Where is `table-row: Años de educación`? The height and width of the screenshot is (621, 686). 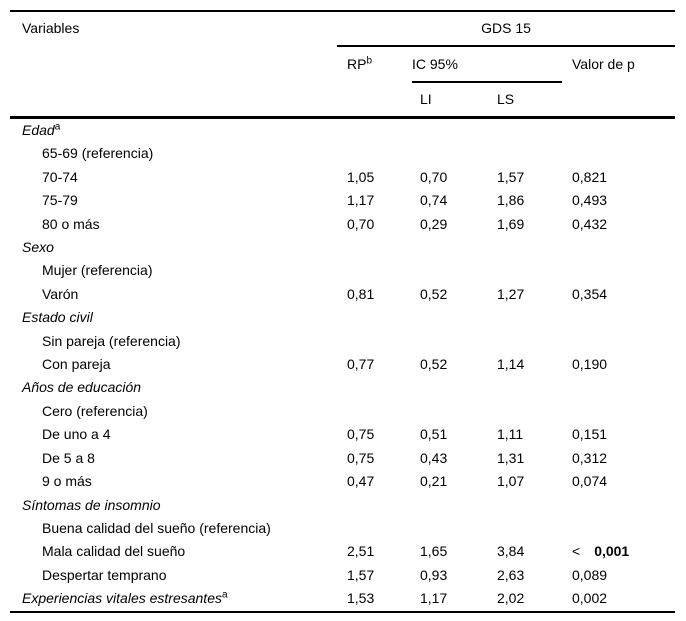 table-row: Años de educación is located at coordinates (342, 387).